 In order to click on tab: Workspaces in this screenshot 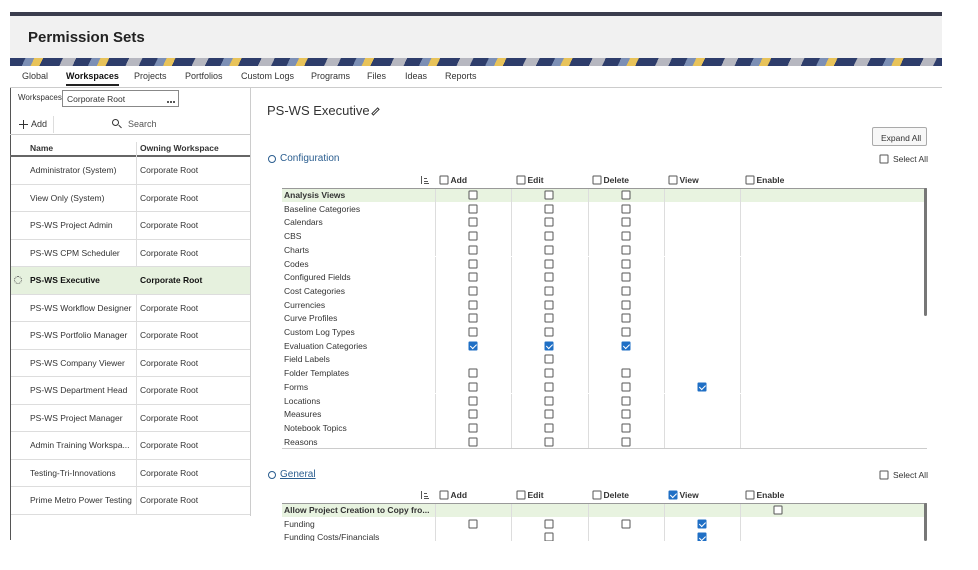, I will do `click(92, 76)`.